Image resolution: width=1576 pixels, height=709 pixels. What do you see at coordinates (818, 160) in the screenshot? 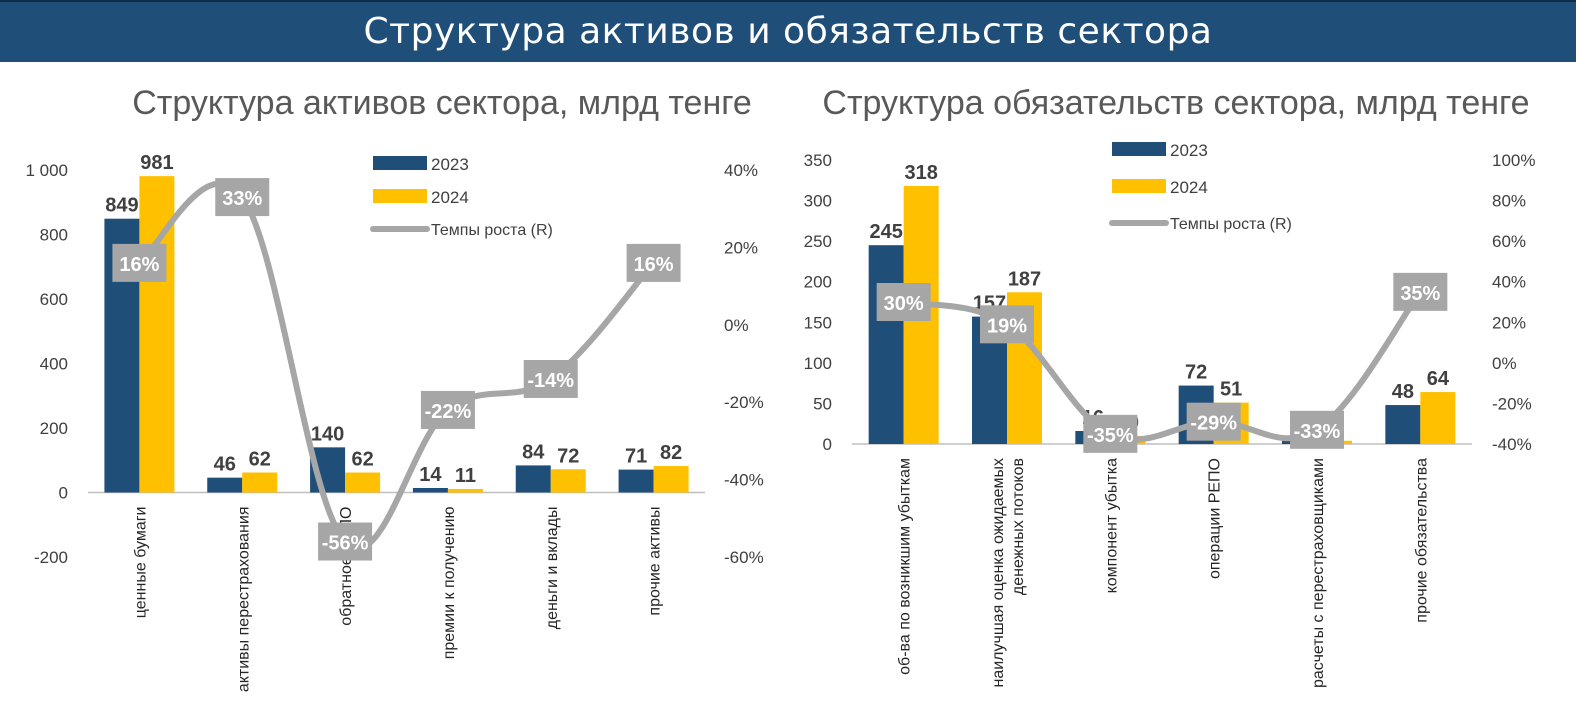
I see `y-tick-label: 350` at bounding box center [818, 160].